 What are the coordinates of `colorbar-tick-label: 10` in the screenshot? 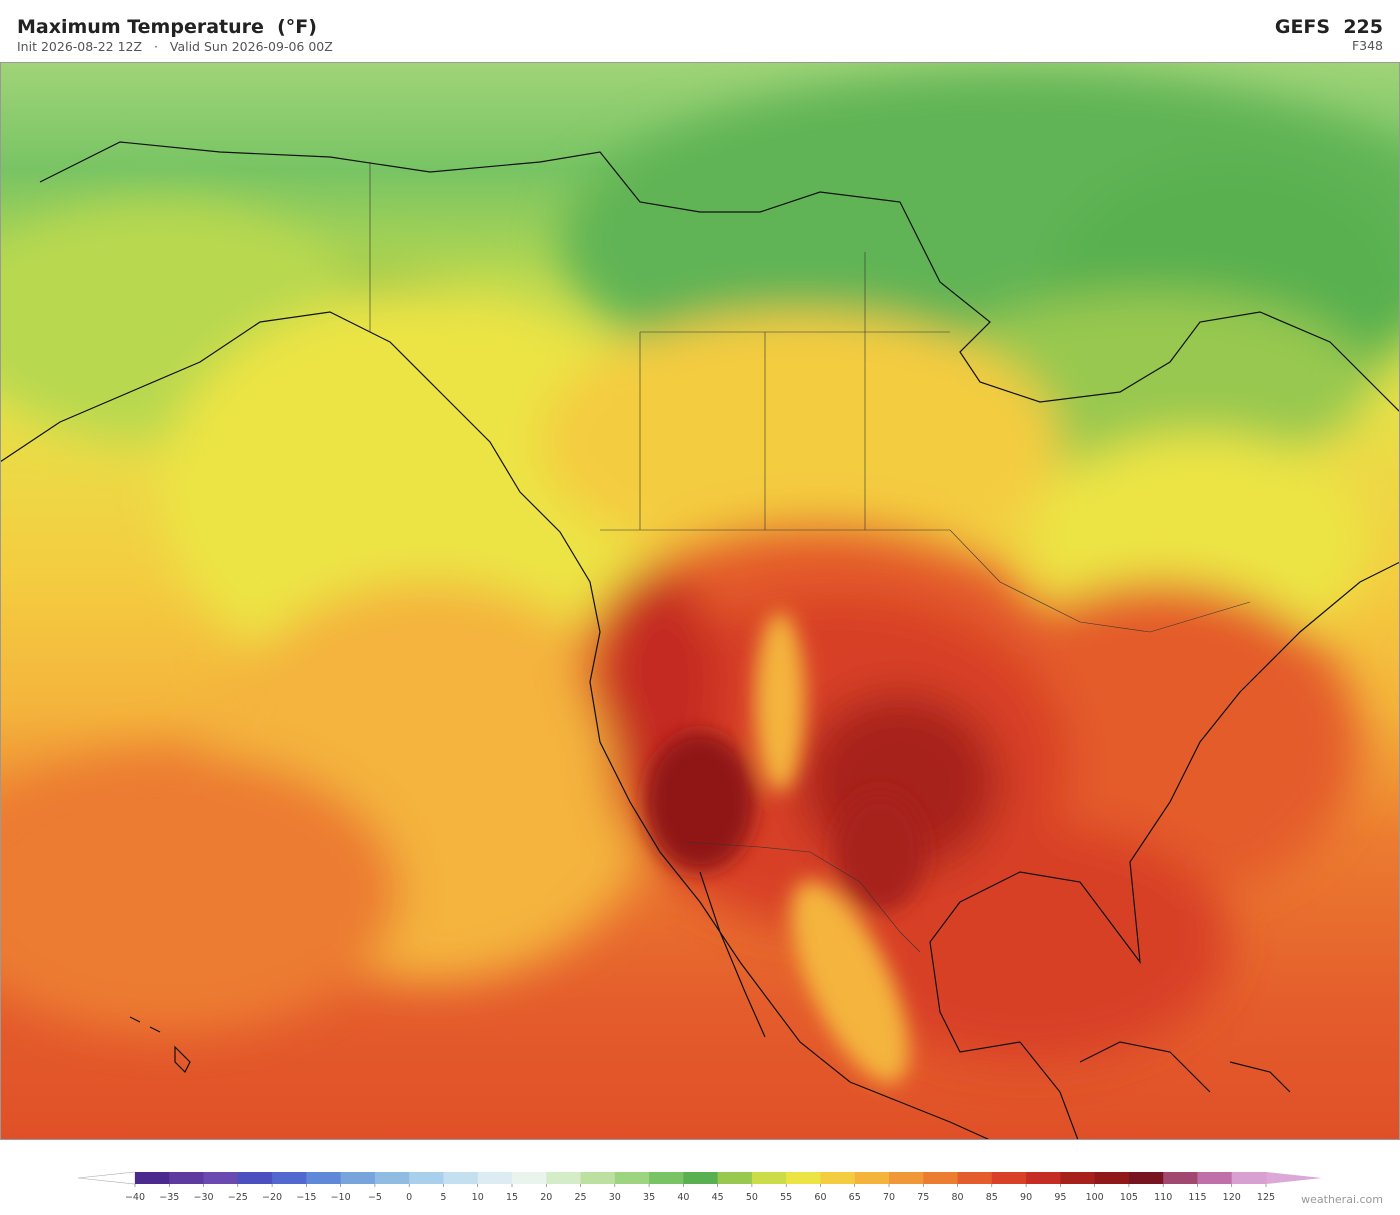 It's located at (478, 1197).